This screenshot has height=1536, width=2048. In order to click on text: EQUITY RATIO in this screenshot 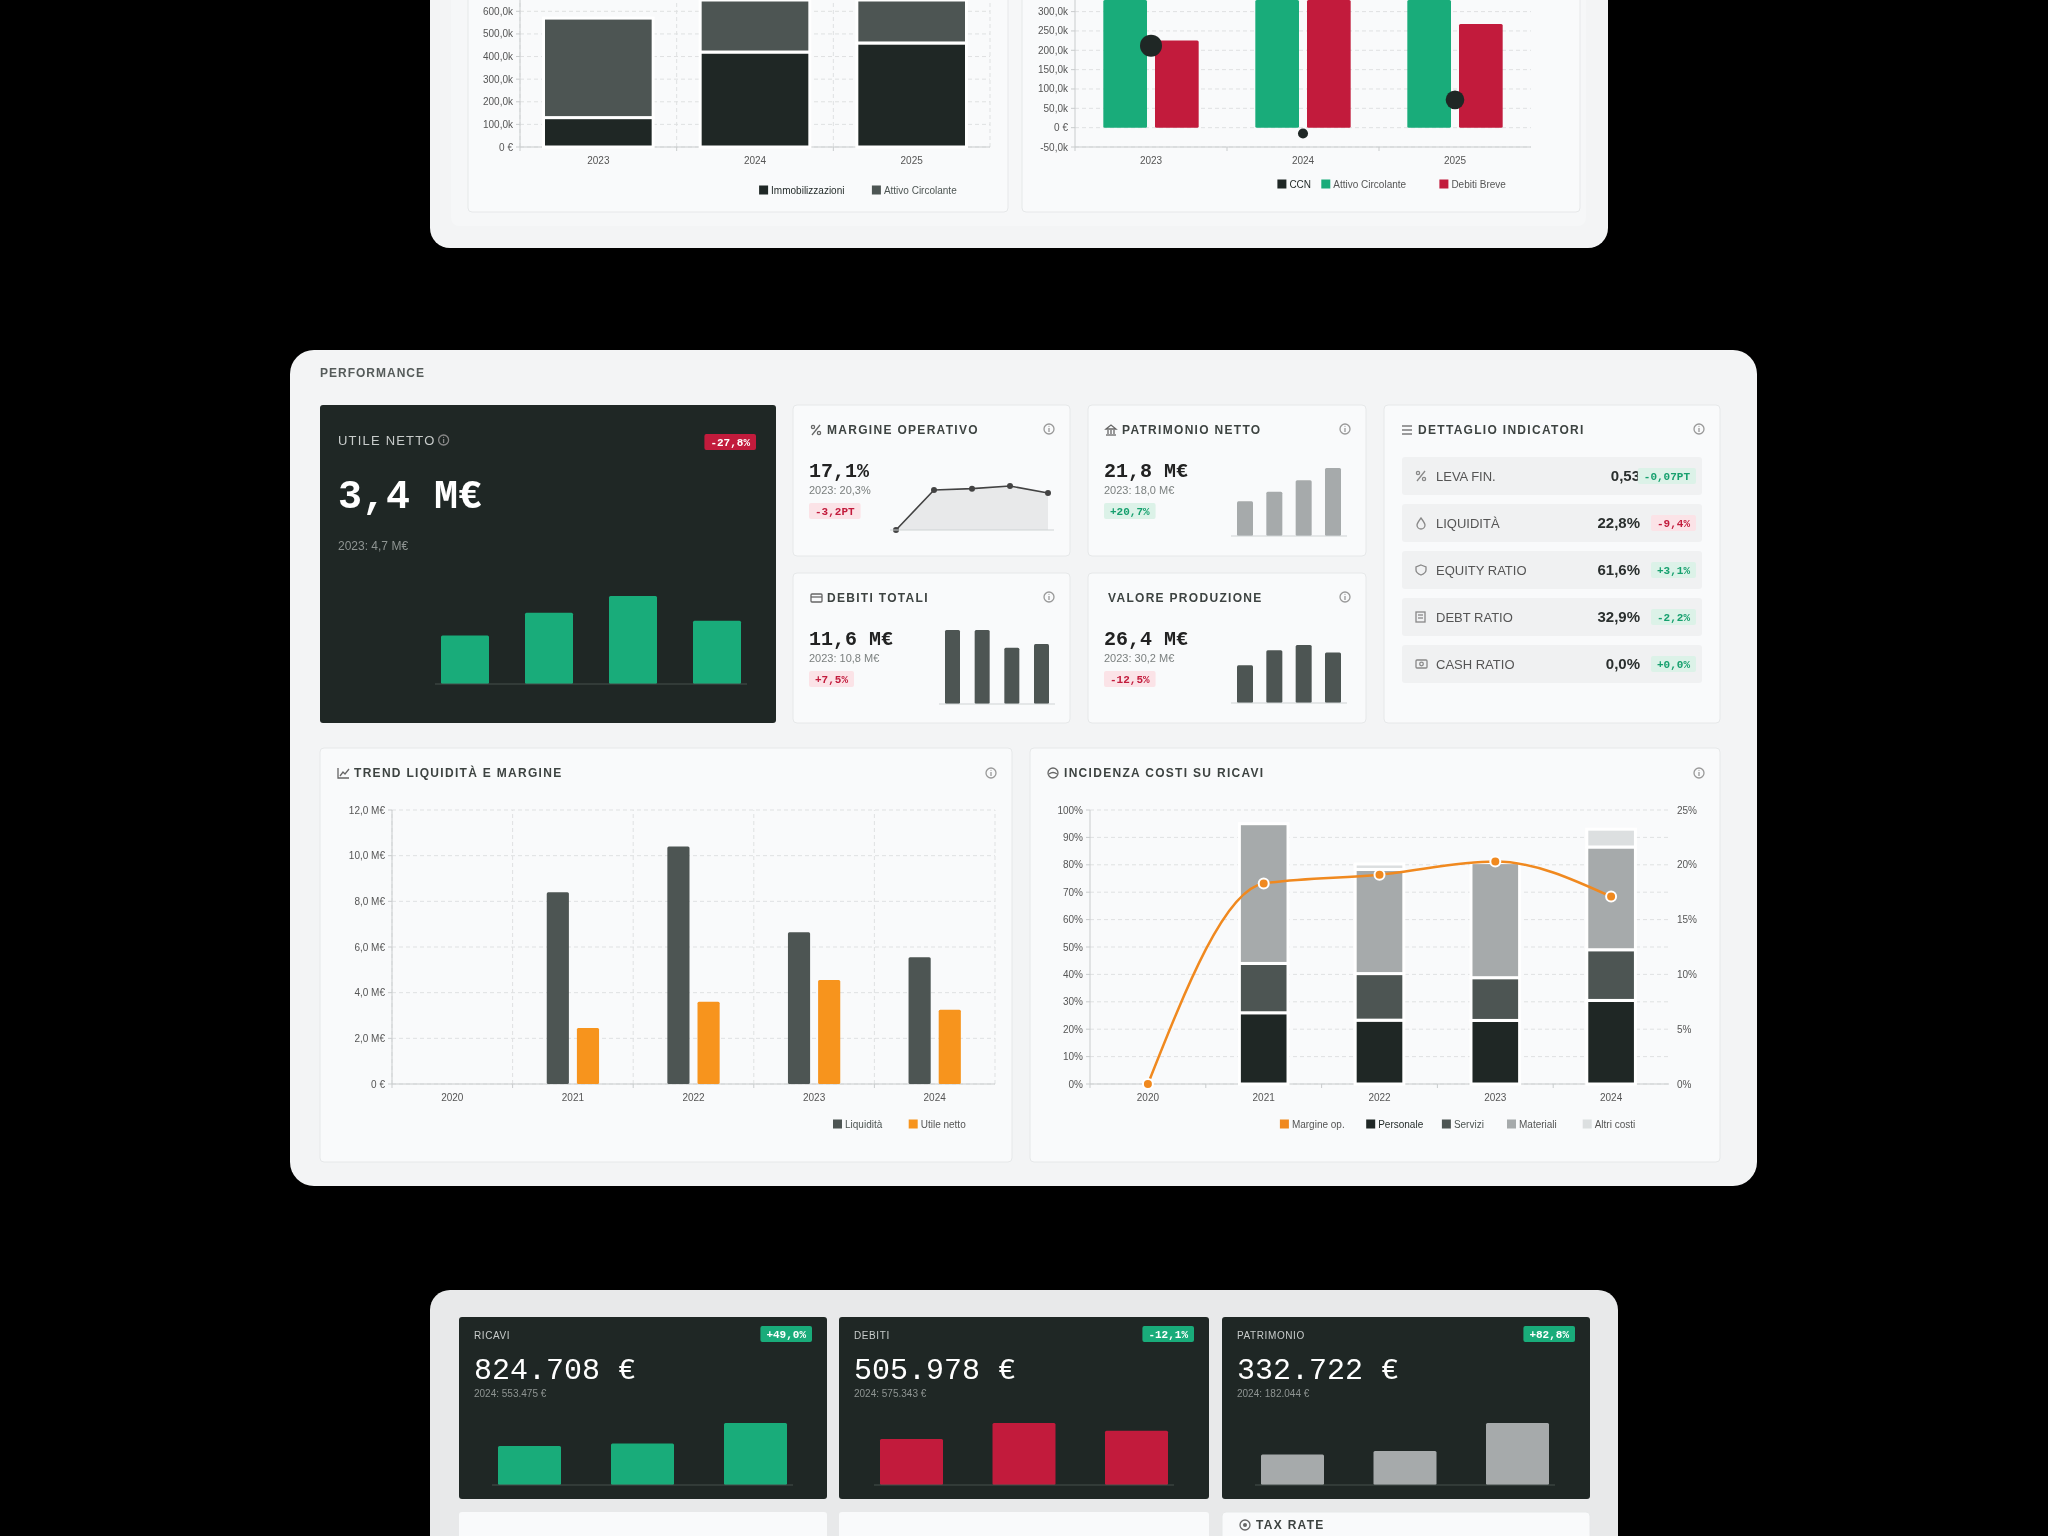, I will do `click(1481, 570)`.